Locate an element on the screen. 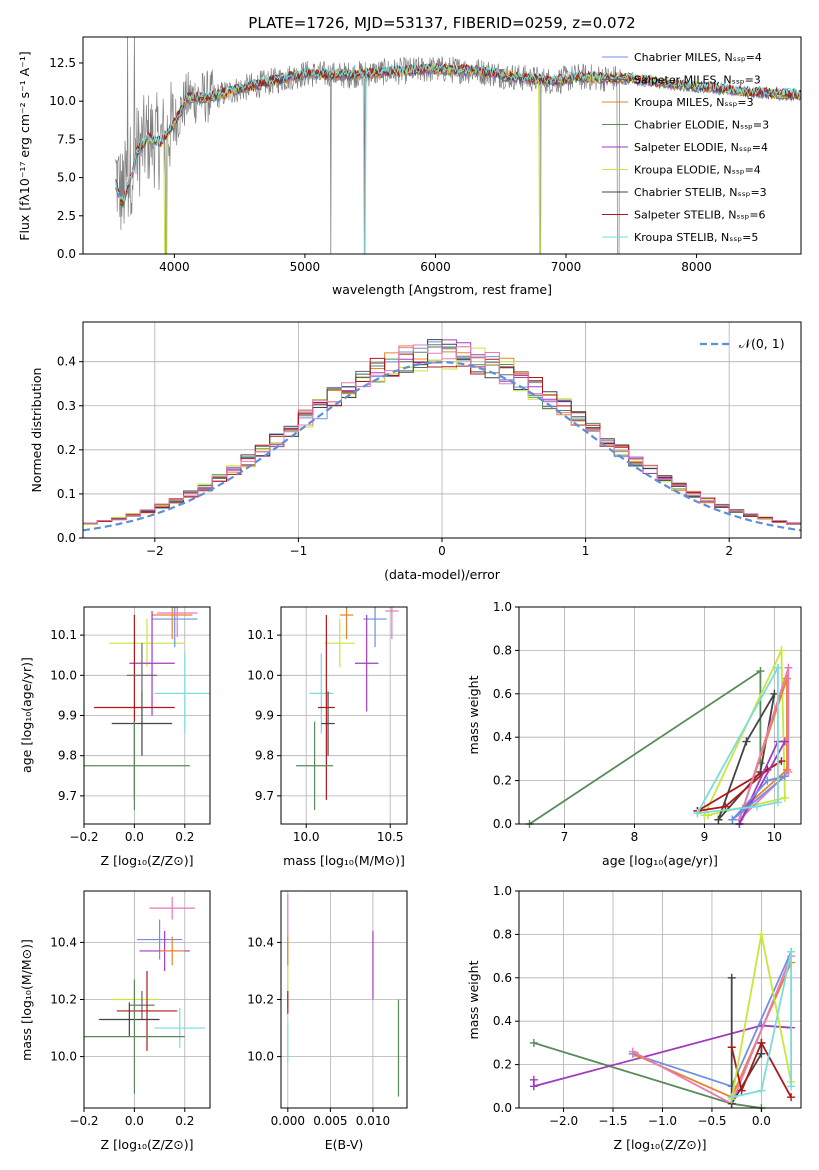 The width and height of the screenshot is (819, 1170). normal-legend-label: 𝒩(0, 1) is located at coordinates (762, 343).